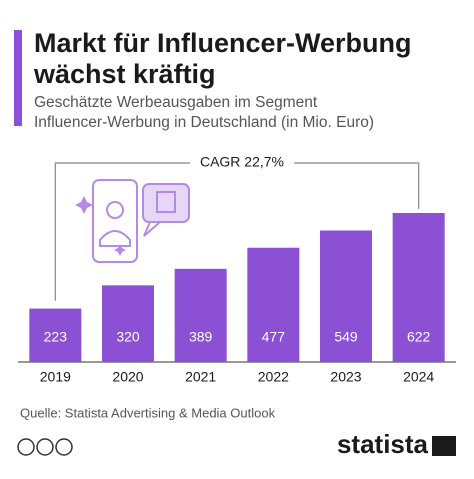 This screenshot has width=474, height=479. What do you see at coordinates (383, 444) in the screenshot?
I see `logo: statista` at bounding box center [383, 444].